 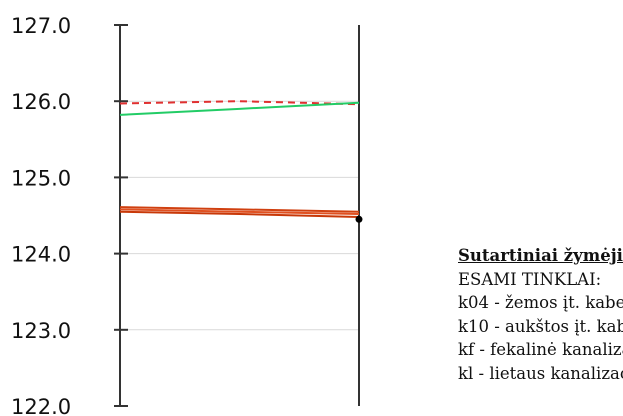 What do you see at coordinates (41, 405) in the screenshot?
I see `y-tick-label: 122.0` at bounding box center [41, 405].